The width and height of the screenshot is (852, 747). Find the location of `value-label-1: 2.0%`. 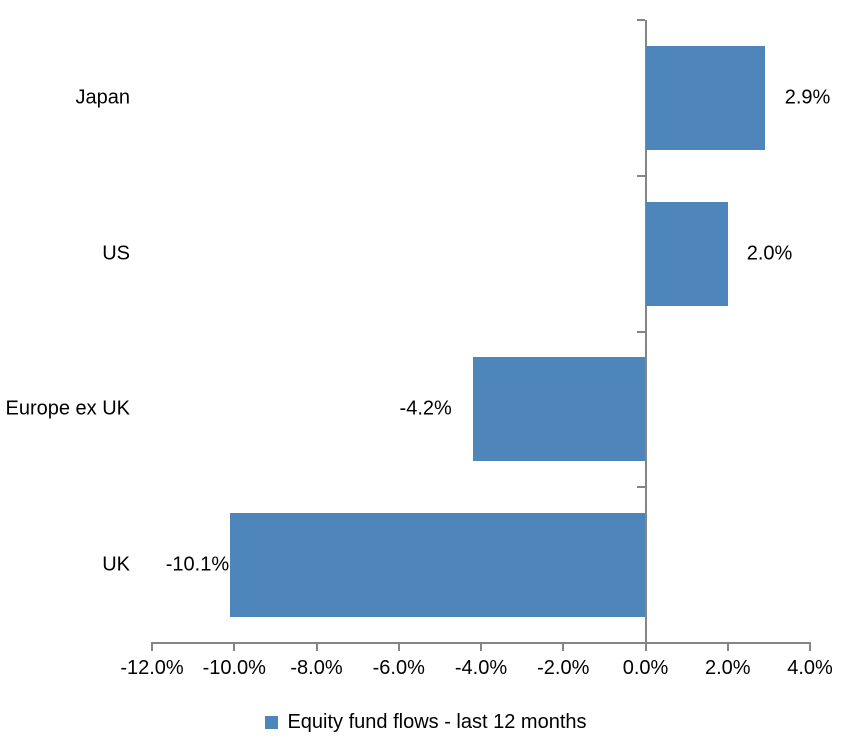

value-label-1: 2.0% is located at coordinates (769, 253).